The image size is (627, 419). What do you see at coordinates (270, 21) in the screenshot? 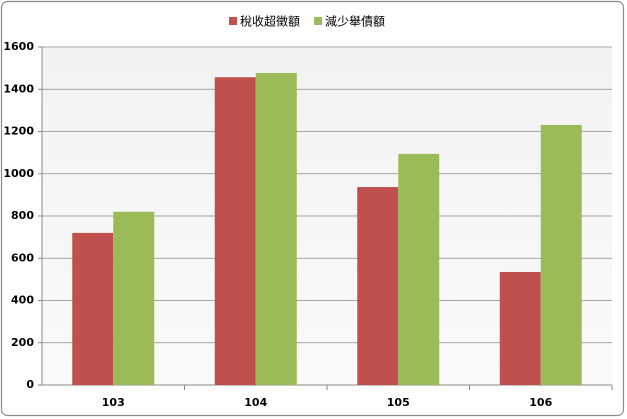
I see `legend-label: 稅收超徵額` at bounding box center [270, 21].